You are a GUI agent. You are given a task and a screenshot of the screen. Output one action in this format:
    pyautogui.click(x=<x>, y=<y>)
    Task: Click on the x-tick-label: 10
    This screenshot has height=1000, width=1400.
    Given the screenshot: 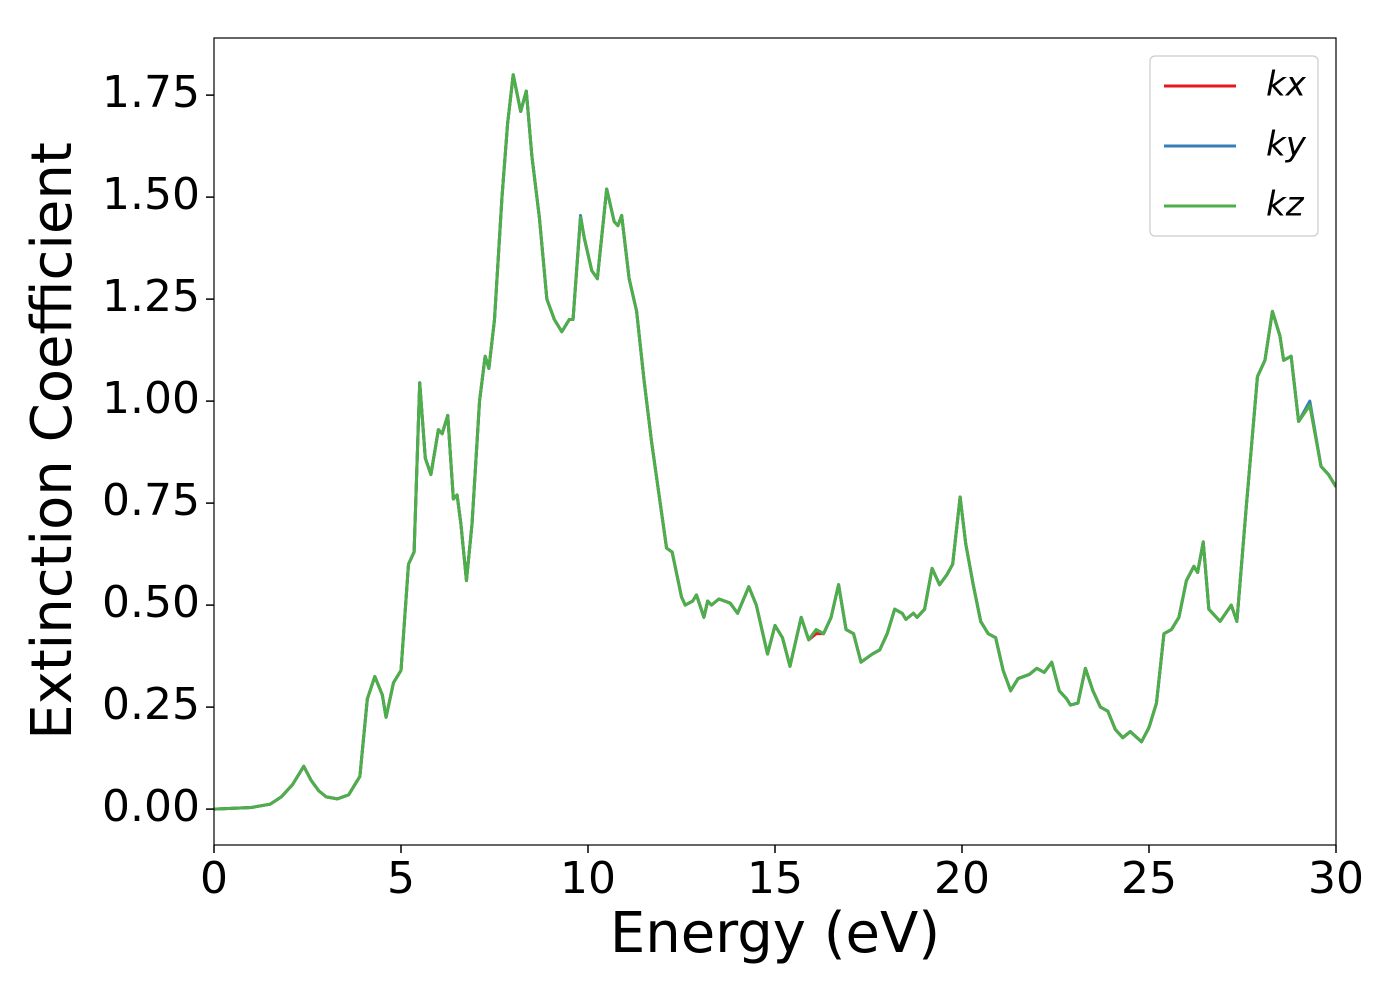 What is the action you would take?
    pyautogui.click(x=588, y=878)
    